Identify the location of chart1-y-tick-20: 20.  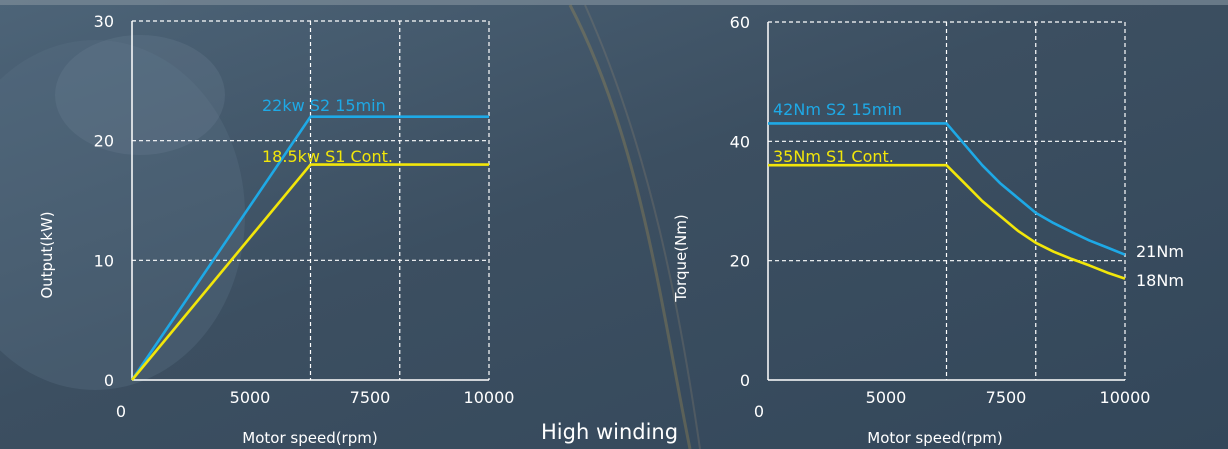
(104, 141).